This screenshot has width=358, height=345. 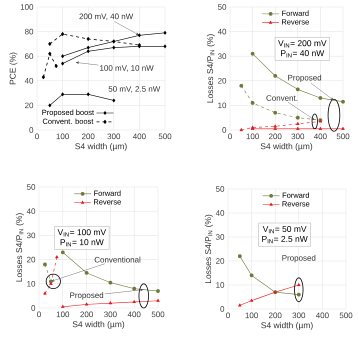 What do you see at coordinates (285, 240) in the screenshot?
I see `annotation: P$_{IN}$= 2.5 nW` at bounding box center [285, 240].